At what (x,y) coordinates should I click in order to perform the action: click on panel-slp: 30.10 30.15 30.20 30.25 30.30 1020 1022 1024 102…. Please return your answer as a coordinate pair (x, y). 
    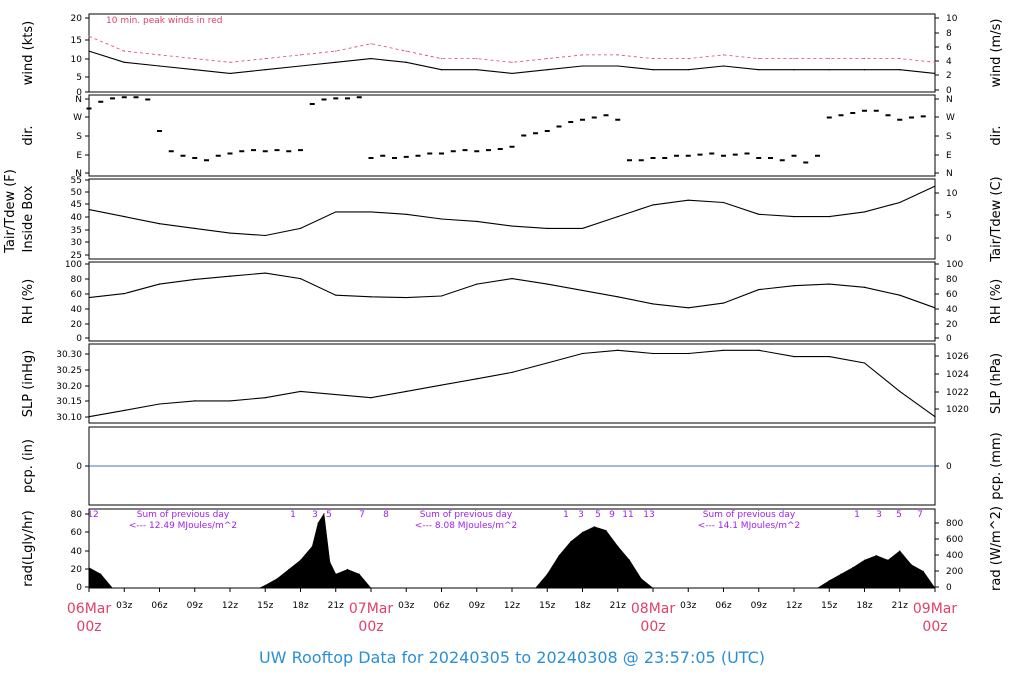
    Looking at the image, I should click on (512, 383).